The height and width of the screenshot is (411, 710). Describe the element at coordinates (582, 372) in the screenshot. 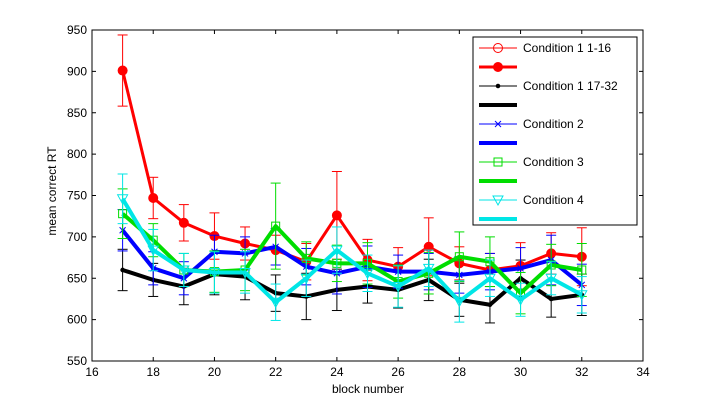

I see `x-tick-label: 32` at that location.